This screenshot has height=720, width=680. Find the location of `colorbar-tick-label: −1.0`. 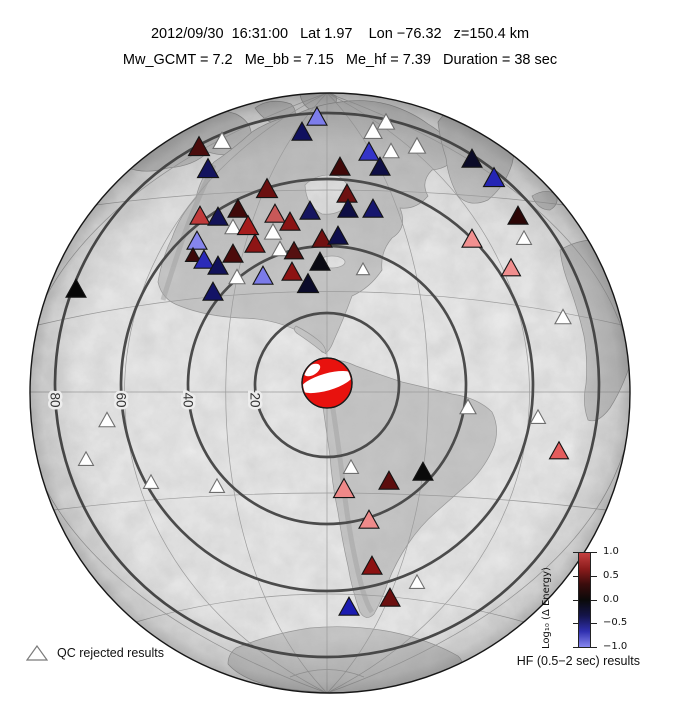

colorbar-tick-label: −1.0 is located at coordinates (615, 646).